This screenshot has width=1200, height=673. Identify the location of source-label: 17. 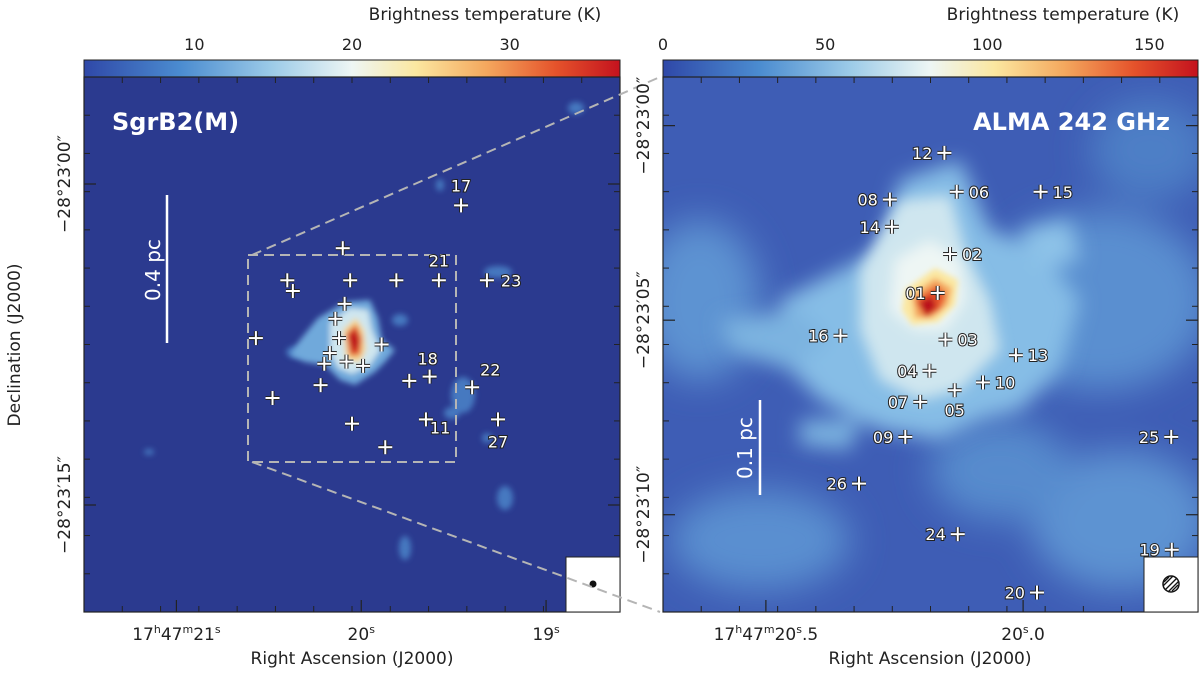
(461, 185).